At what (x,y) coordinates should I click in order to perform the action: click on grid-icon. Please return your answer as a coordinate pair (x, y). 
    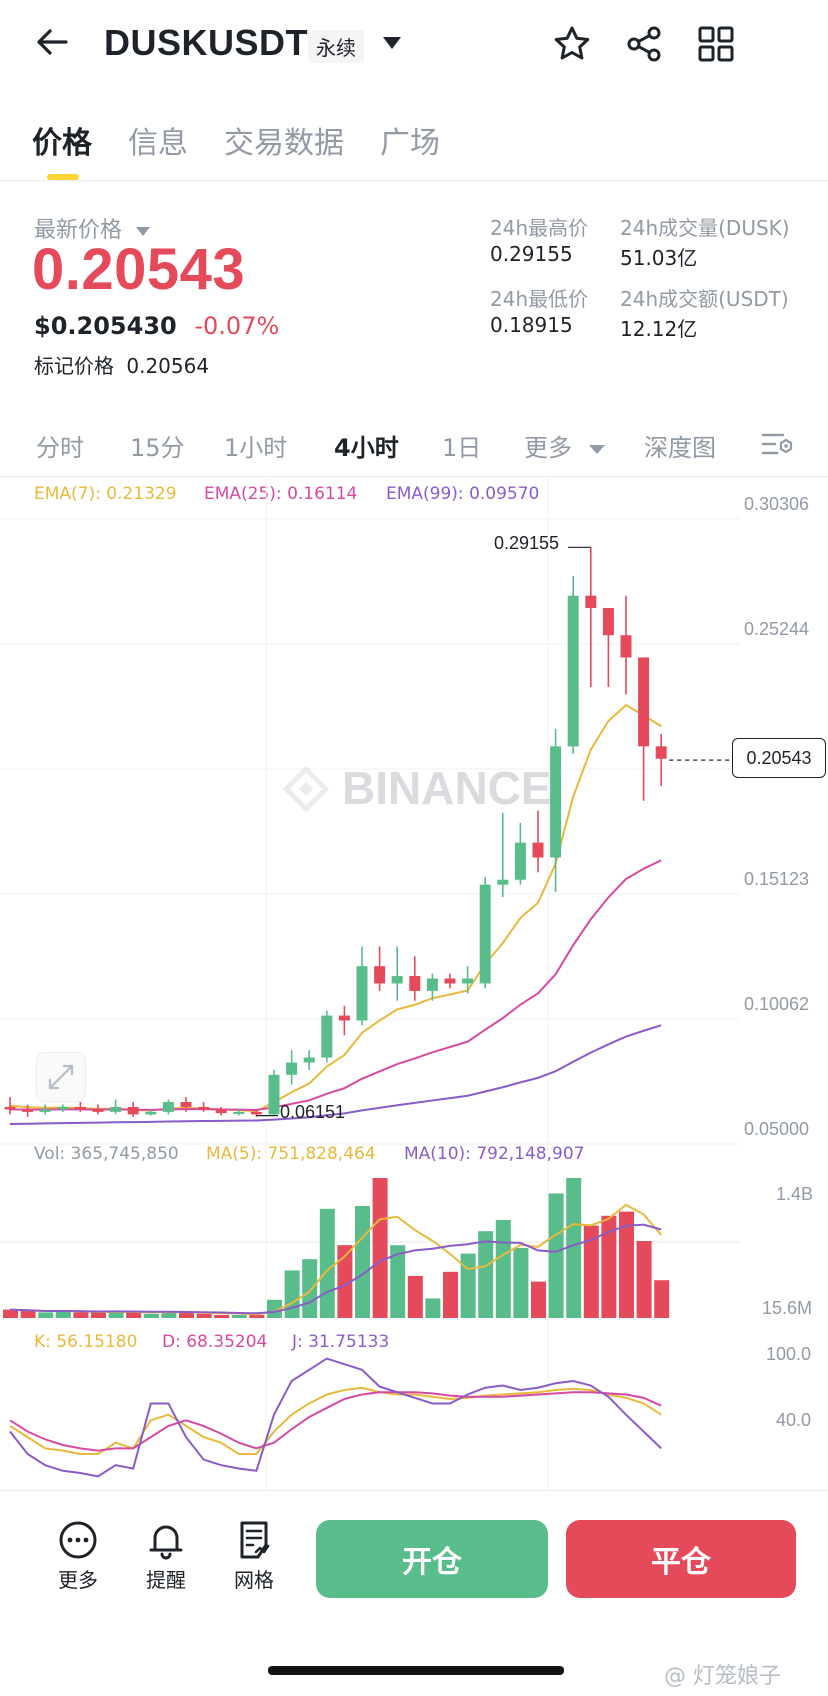
    Looking at the image, I should click on (716, 44).